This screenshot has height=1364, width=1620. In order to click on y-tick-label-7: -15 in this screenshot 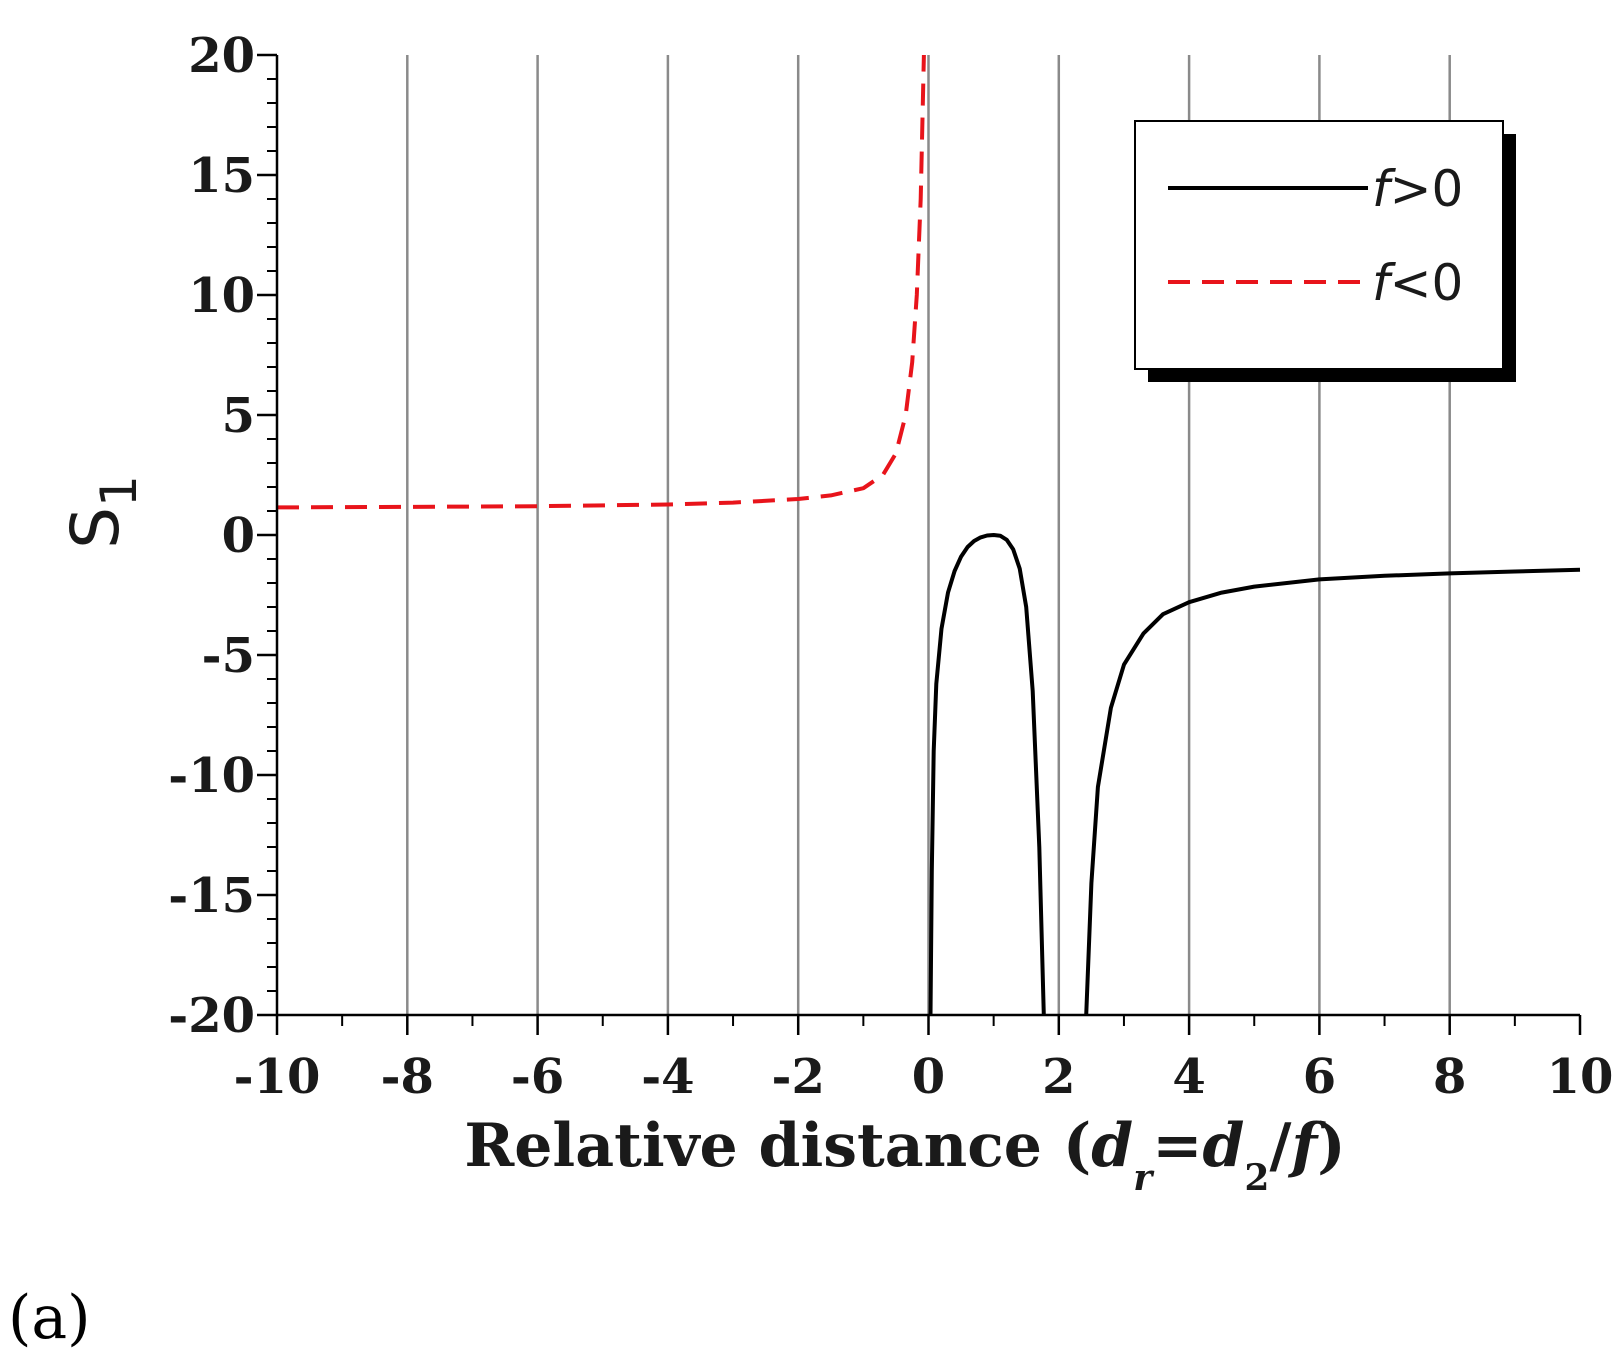, I will do `click(211, 896)`.